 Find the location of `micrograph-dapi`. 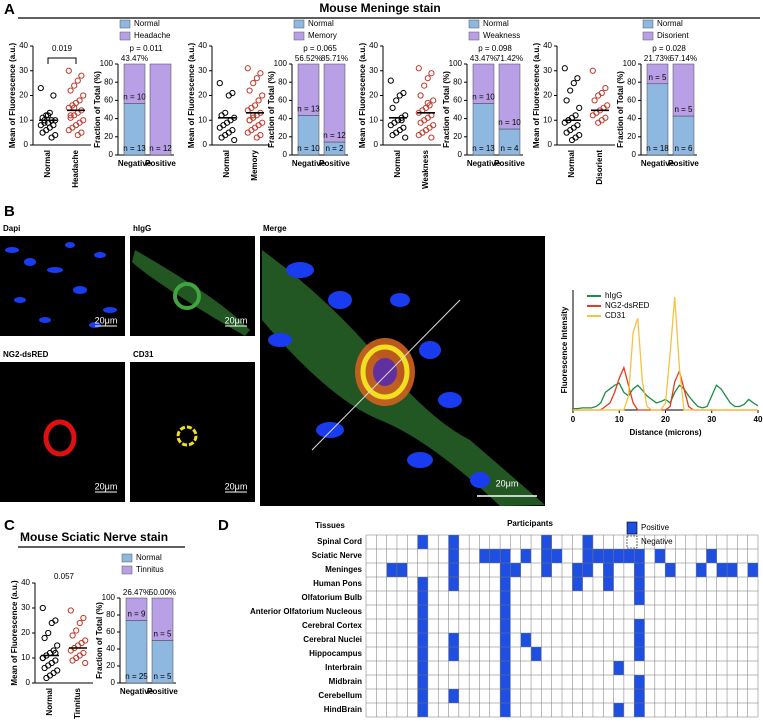

micrograph-dapi is located at coordinates (62, 286).